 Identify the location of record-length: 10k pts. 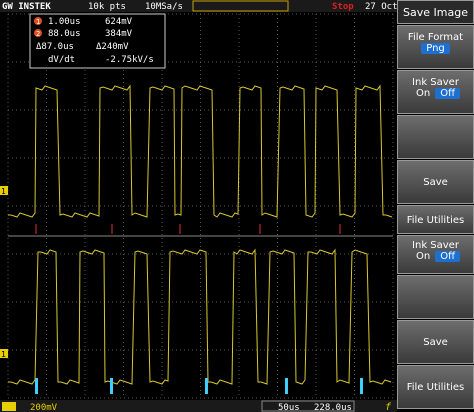
(107, 7).